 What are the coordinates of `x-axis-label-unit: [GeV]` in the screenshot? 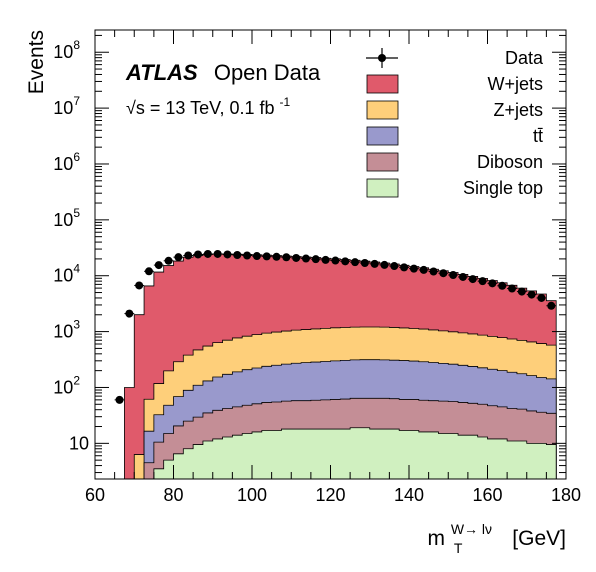 It's located at (539, 538).